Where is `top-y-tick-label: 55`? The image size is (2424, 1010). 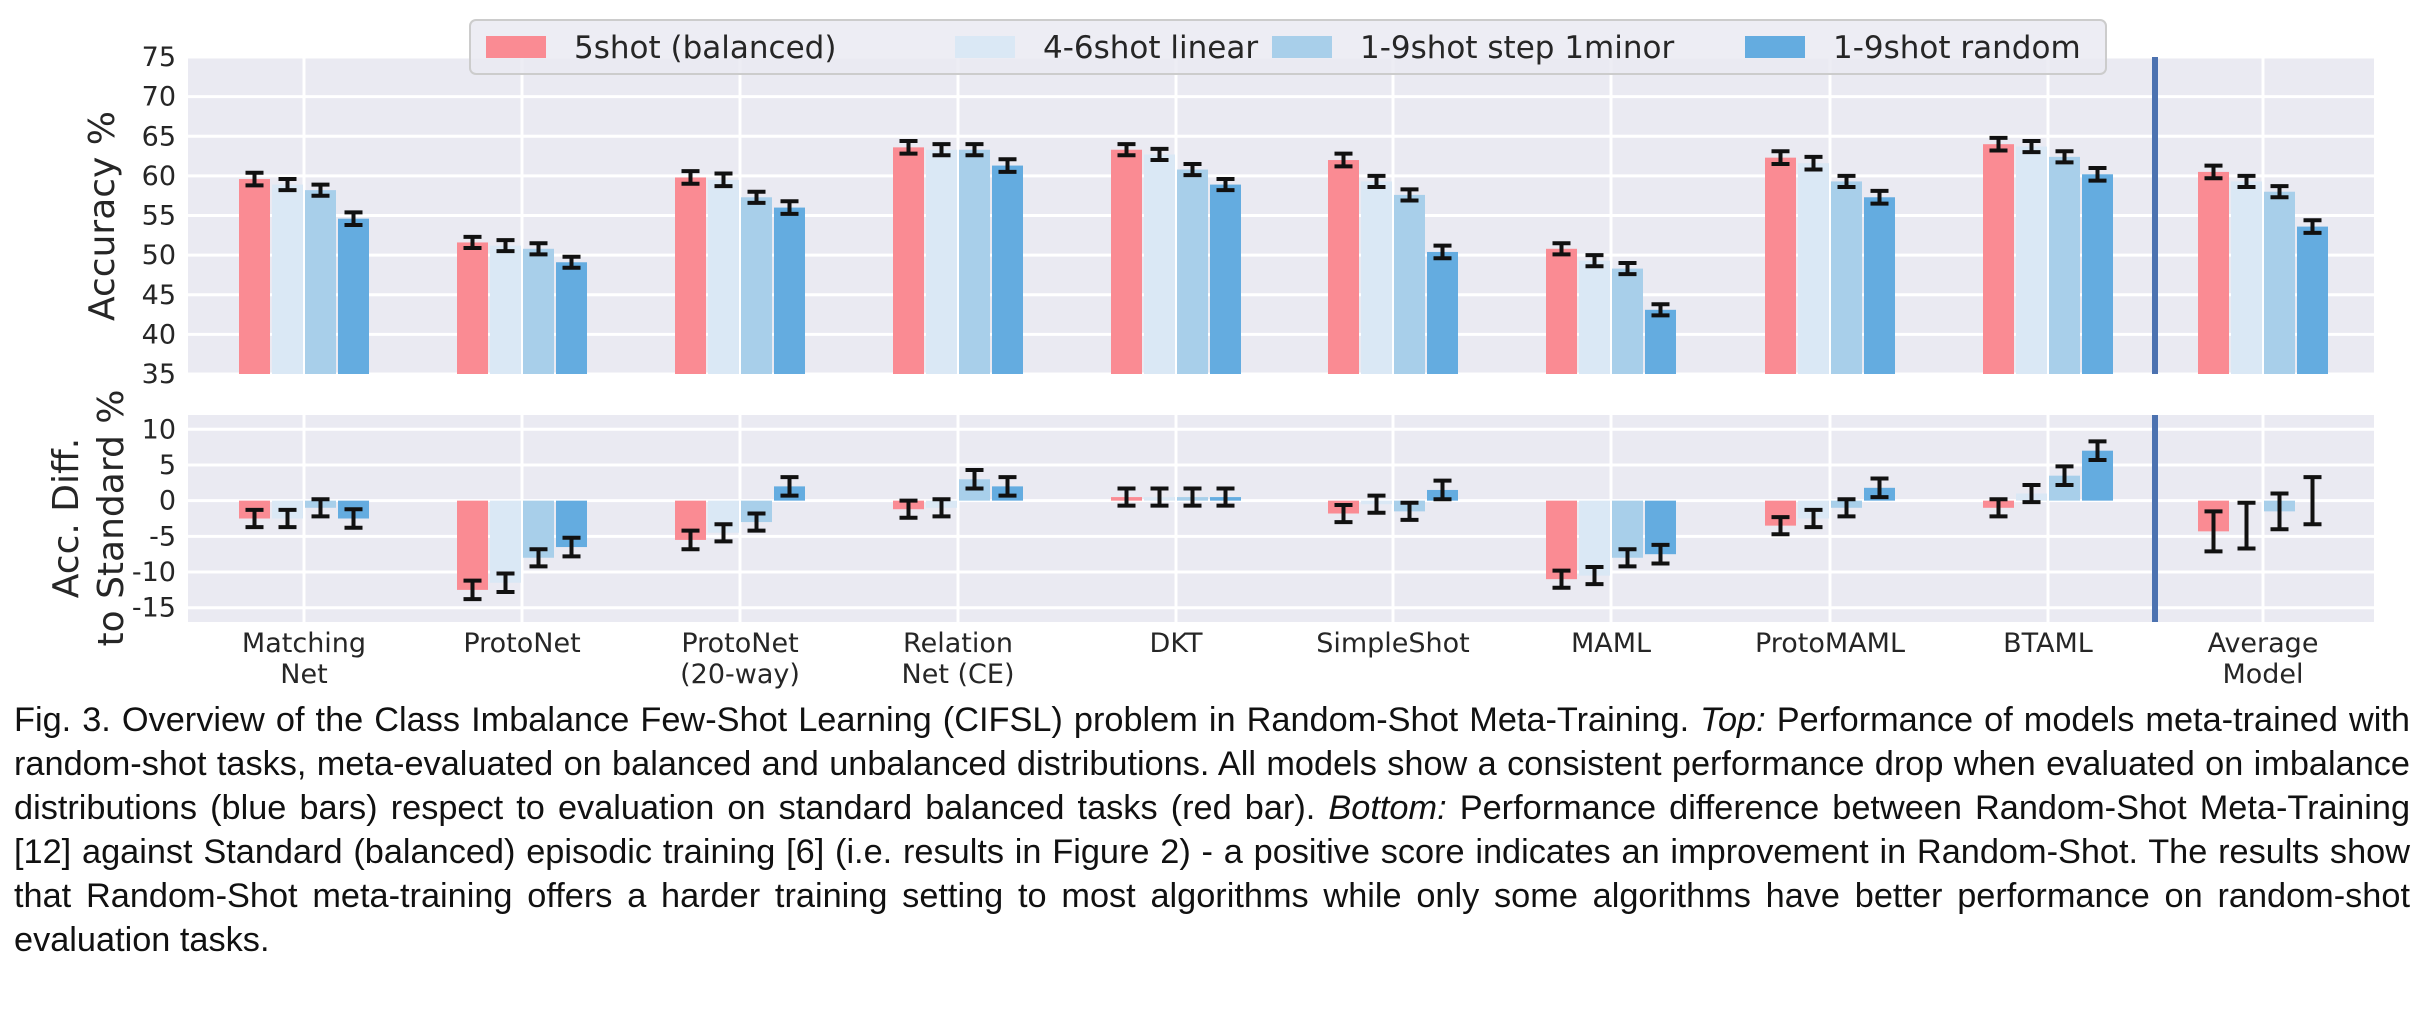
top-y-tick-label: 55 is located at coordinates (159, 216).